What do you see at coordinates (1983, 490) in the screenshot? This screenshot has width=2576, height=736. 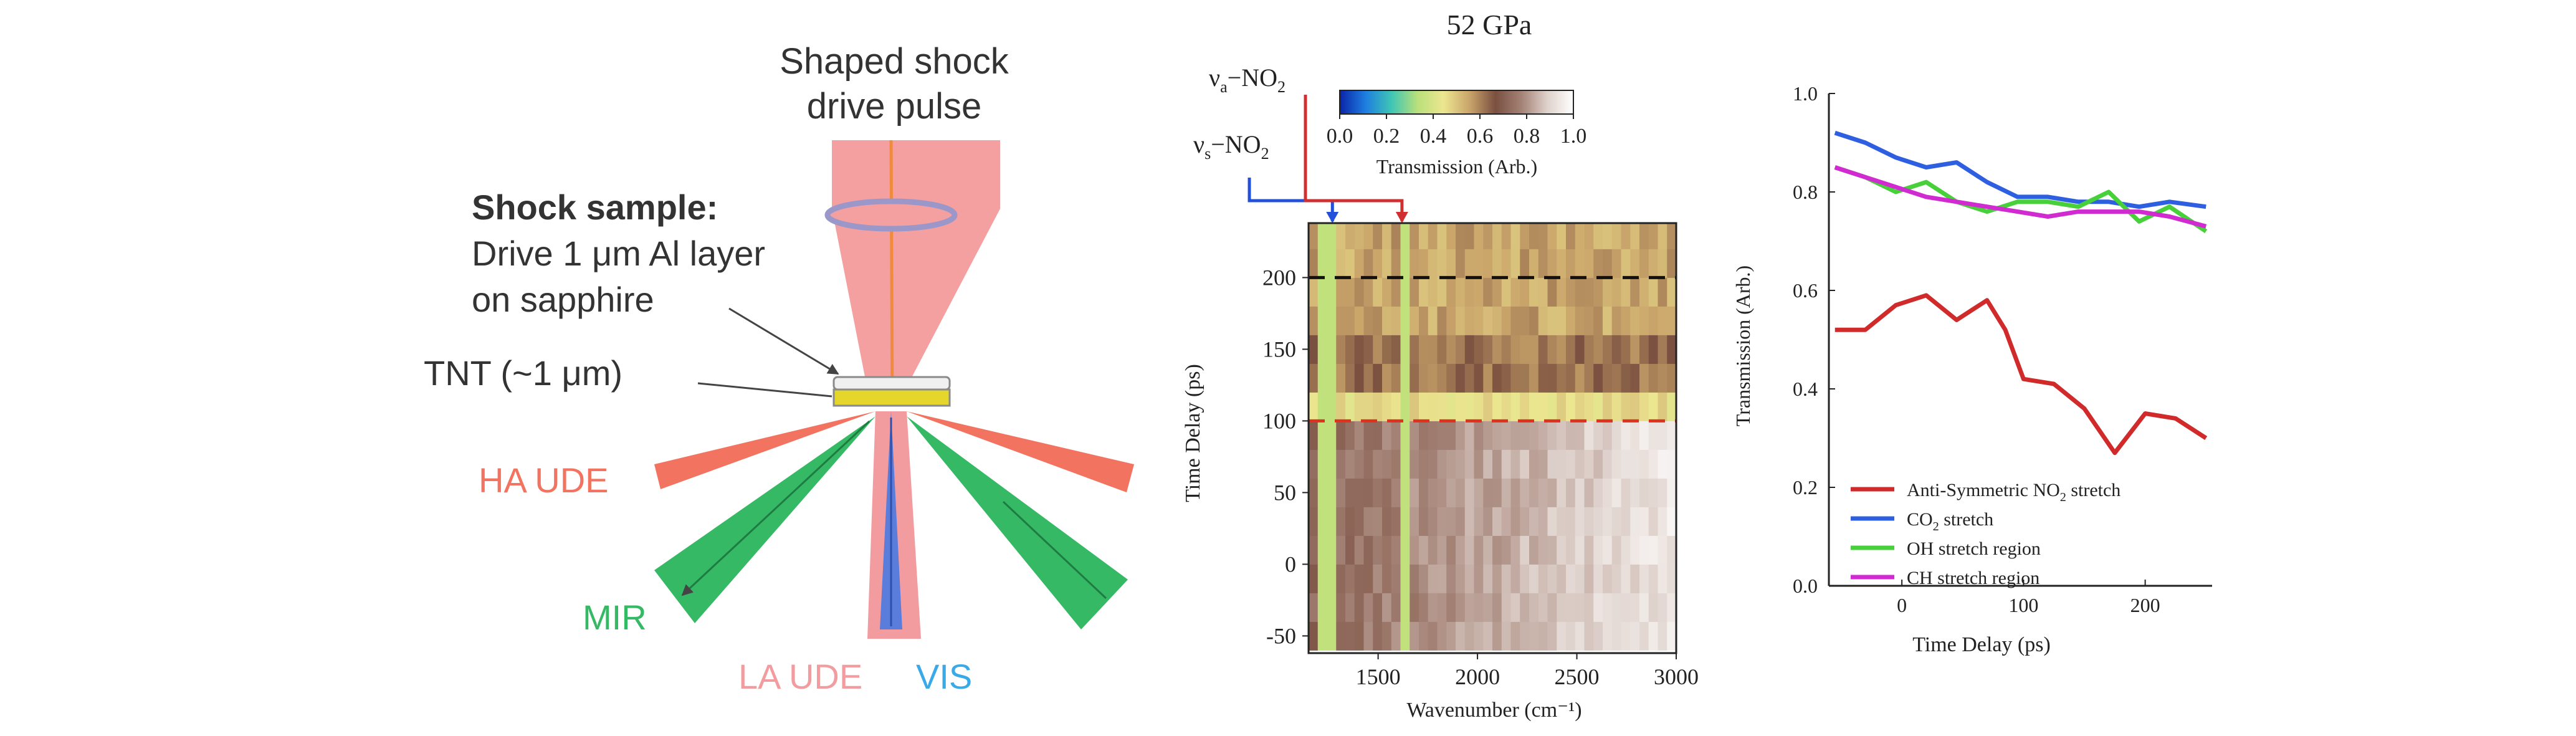 I see `legend-label-main: Anti-Symmetric NO` at bounding box center [1983, 490].